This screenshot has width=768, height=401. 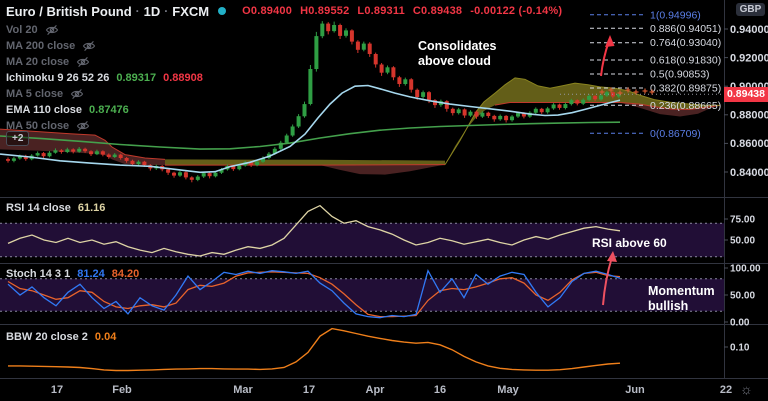 What do you see at coordinates (685, 89) in the screenshot?
I see `fib-level-label: 0.382(0.89875)` at bounding box center [685, 89].